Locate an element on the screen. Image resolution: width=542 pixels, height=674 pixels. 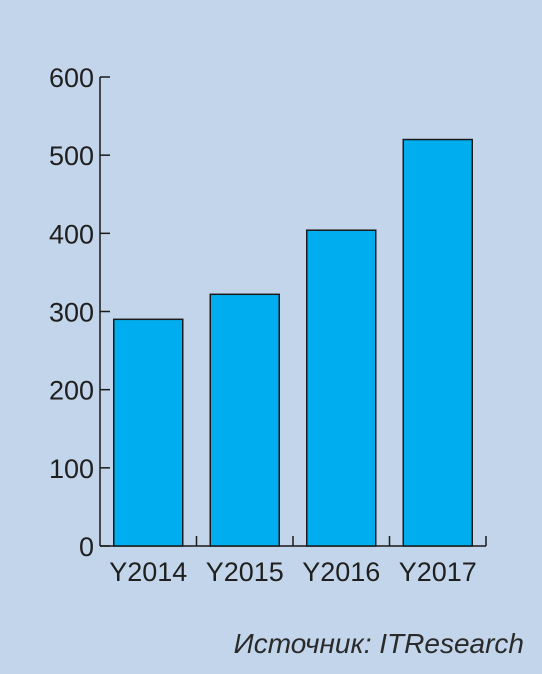
y-tick-label: 400 is located at coordinates (71, 234).